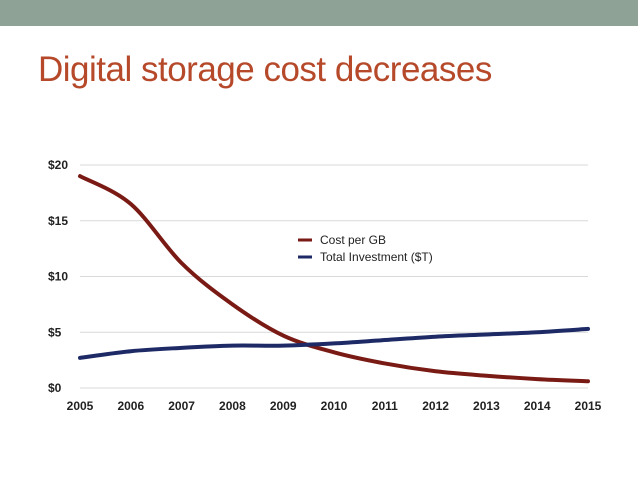 The height and width of the screenshot is (479, 638). What do you see at coordinates (537, 406) in the screenshot?
I see `x-tick-label: 2014` at bounding box center [537, 406].